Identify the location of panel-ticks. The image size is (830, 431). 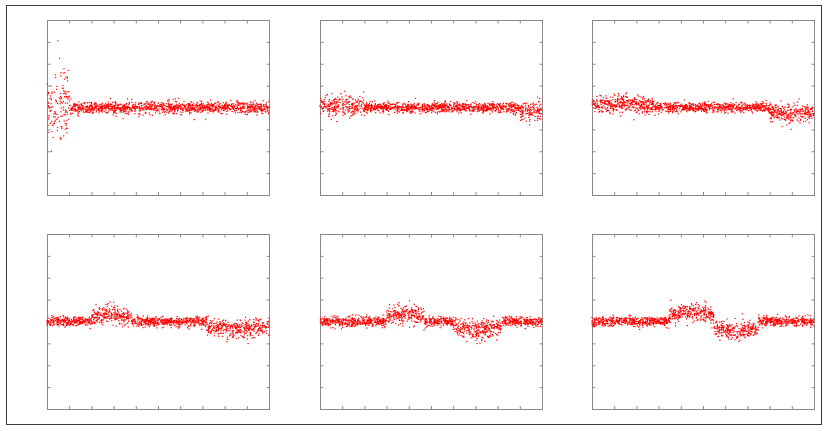
(431, 108).